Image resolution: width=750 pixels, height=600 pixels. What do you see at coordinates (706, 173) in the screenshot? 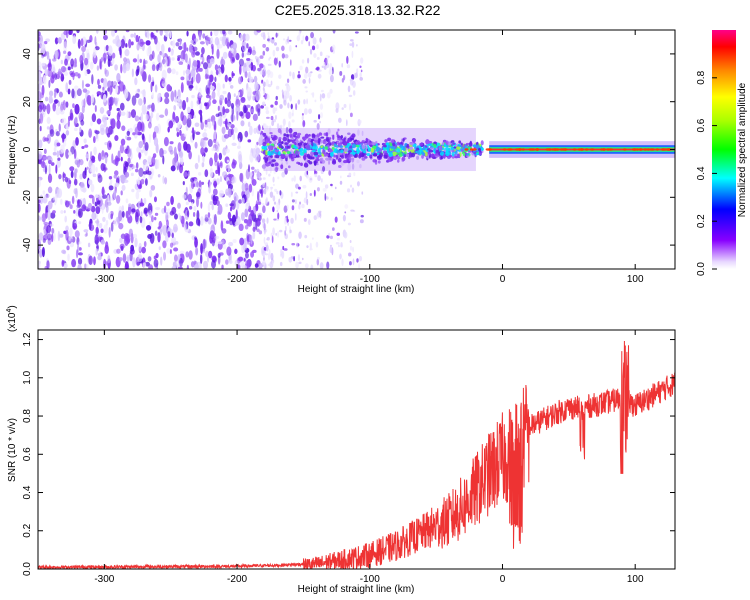
I see `colorbar-ticks: 0.0 0.2 0.4 0.6 0.8` at bounding box center [706, 173].